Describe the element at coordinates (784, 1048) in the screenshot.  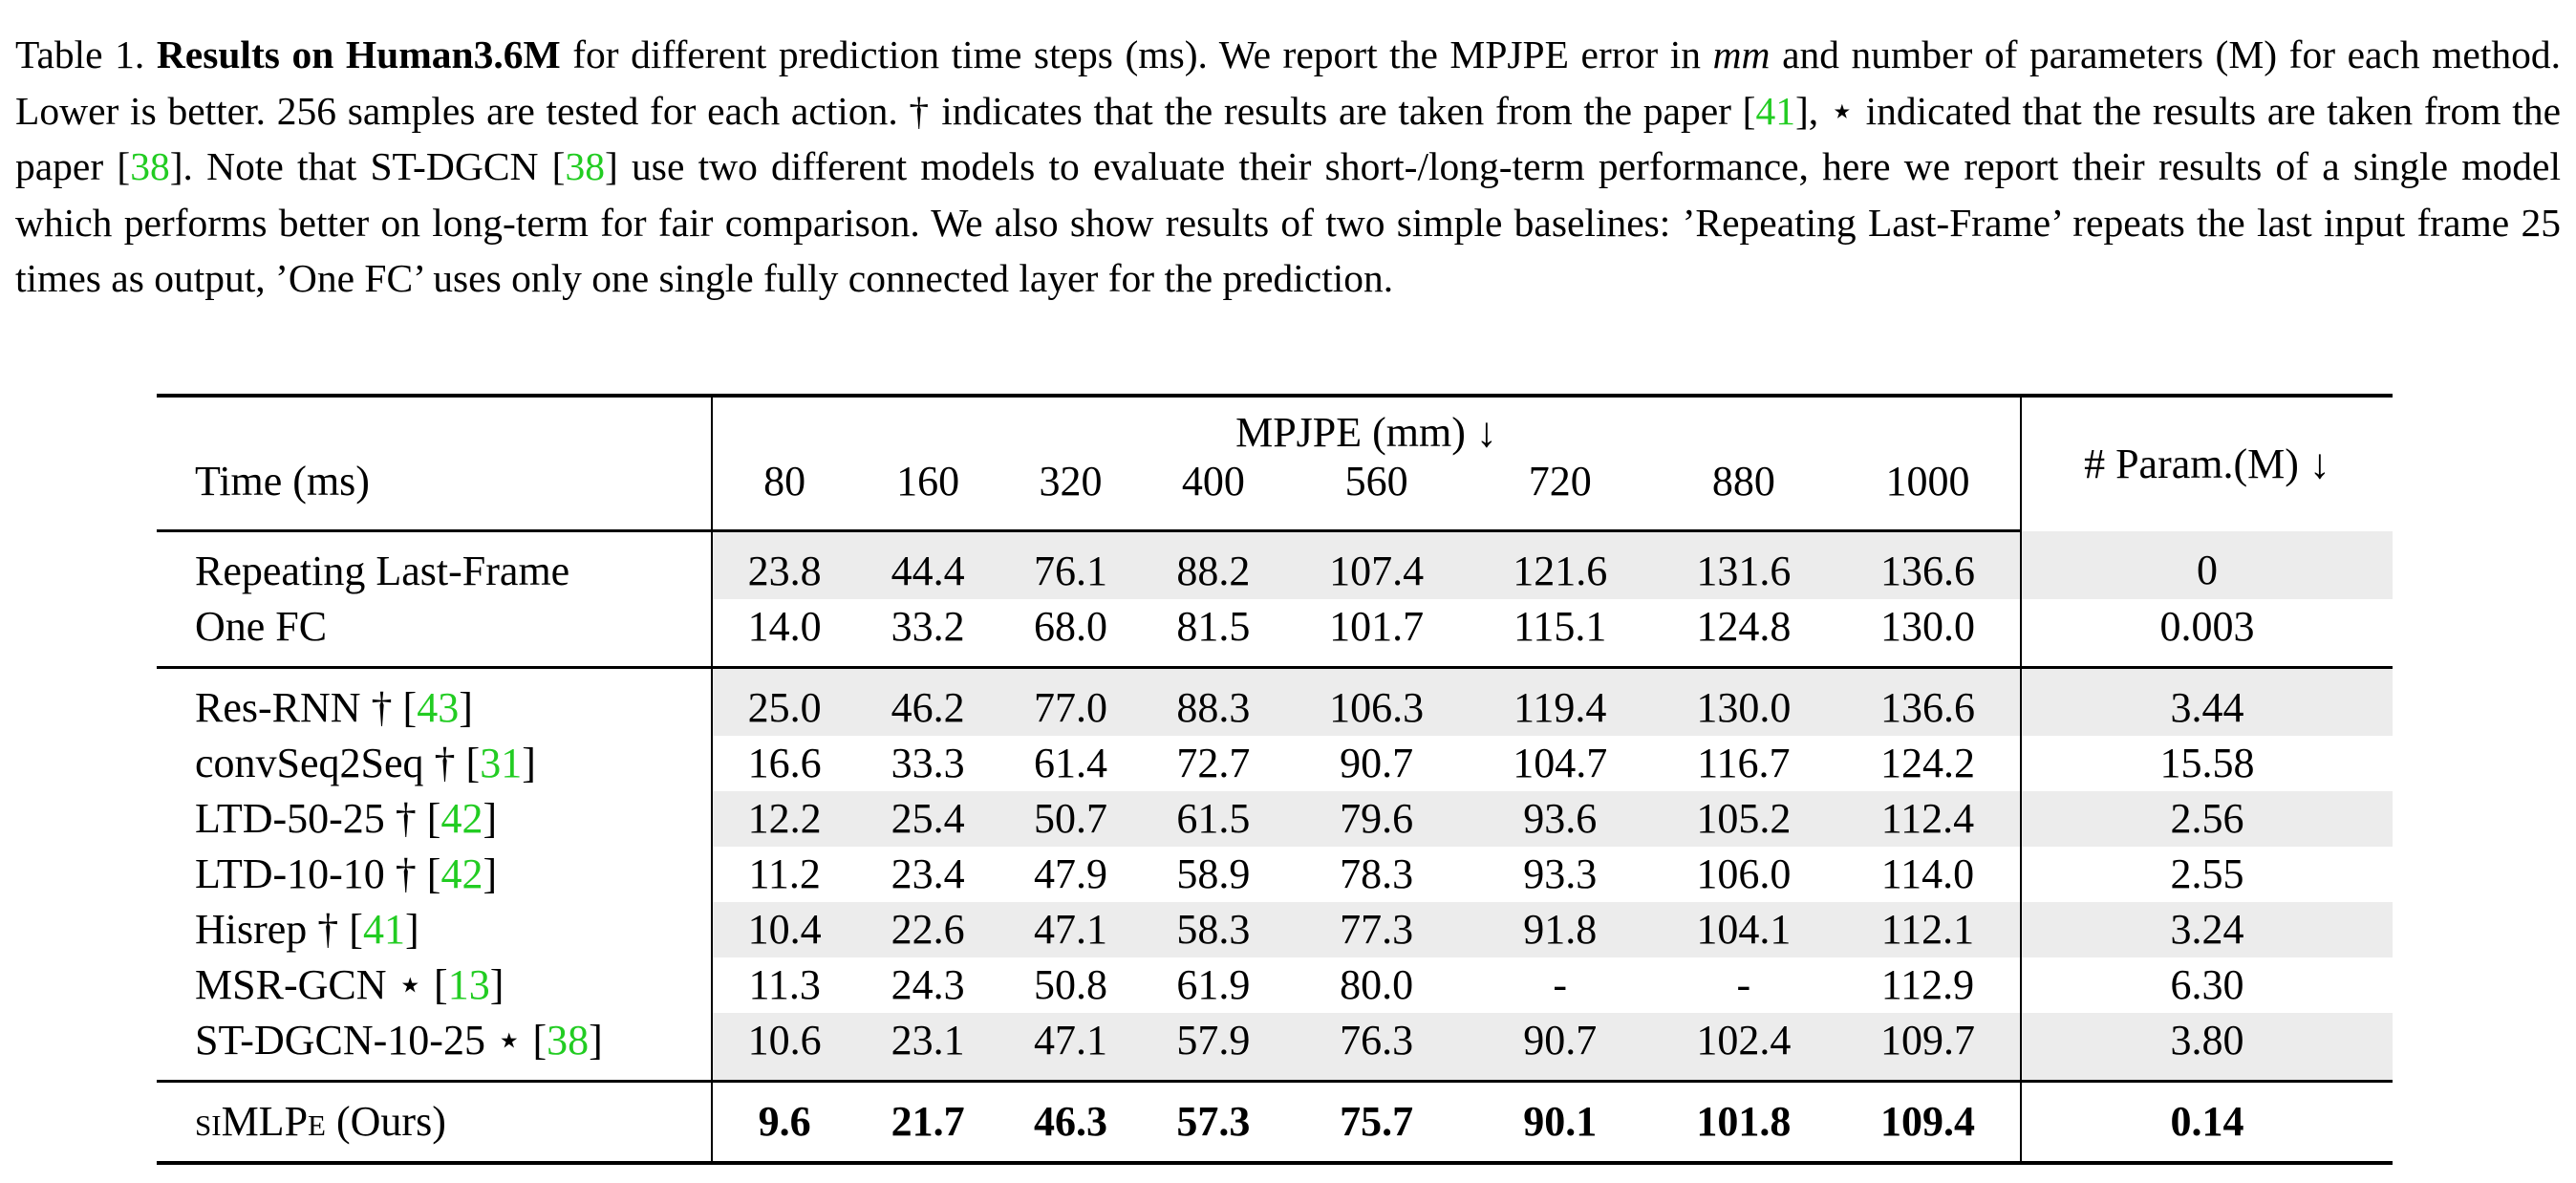
I see `mpjpe-value: 10.6` at that location.